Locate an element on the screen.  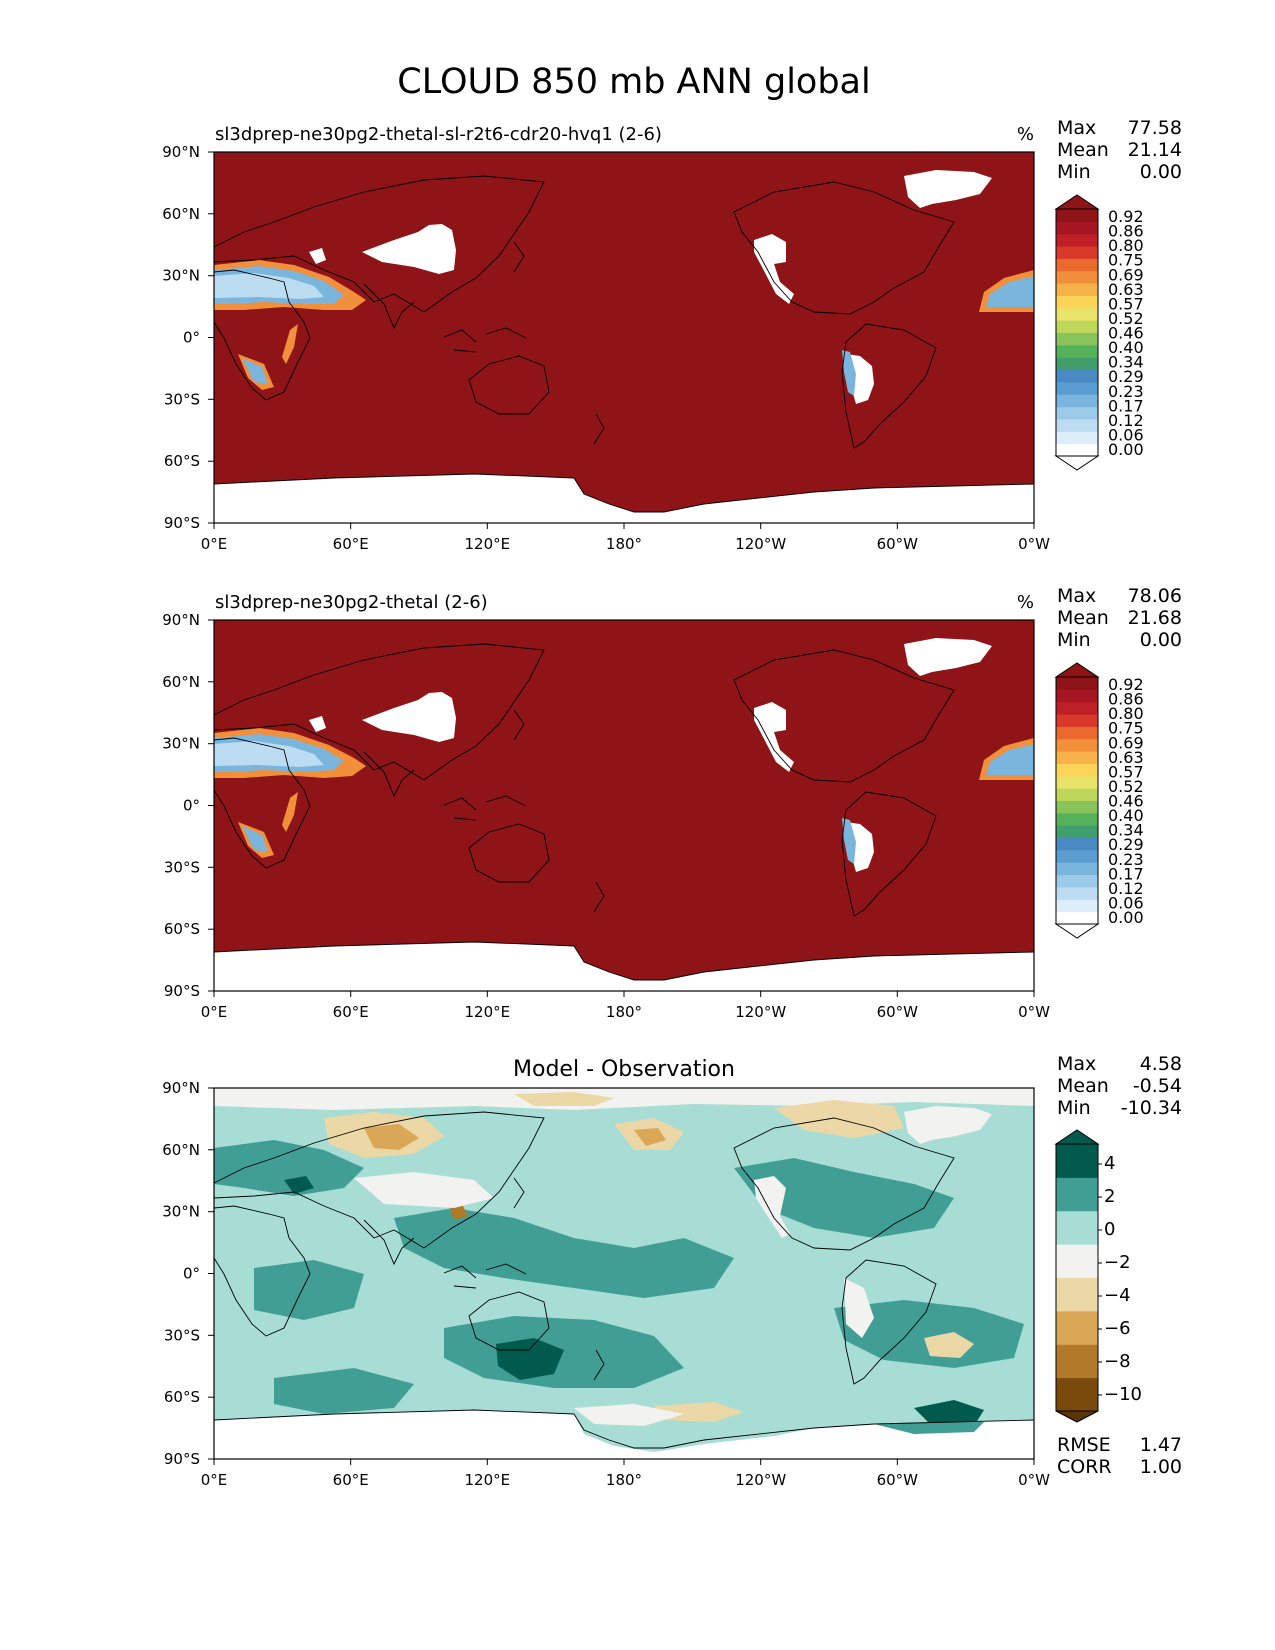
colorbar-tick-label: 2 is located at coordinates (1109, 1196).